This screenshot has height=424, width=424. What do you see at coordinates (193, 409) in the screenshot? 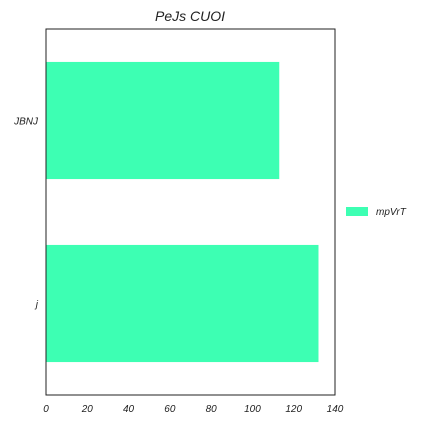
I see `x-axis-ticks: 0 20 40 60 80 100 120 140` at bounding box center [193, 409].